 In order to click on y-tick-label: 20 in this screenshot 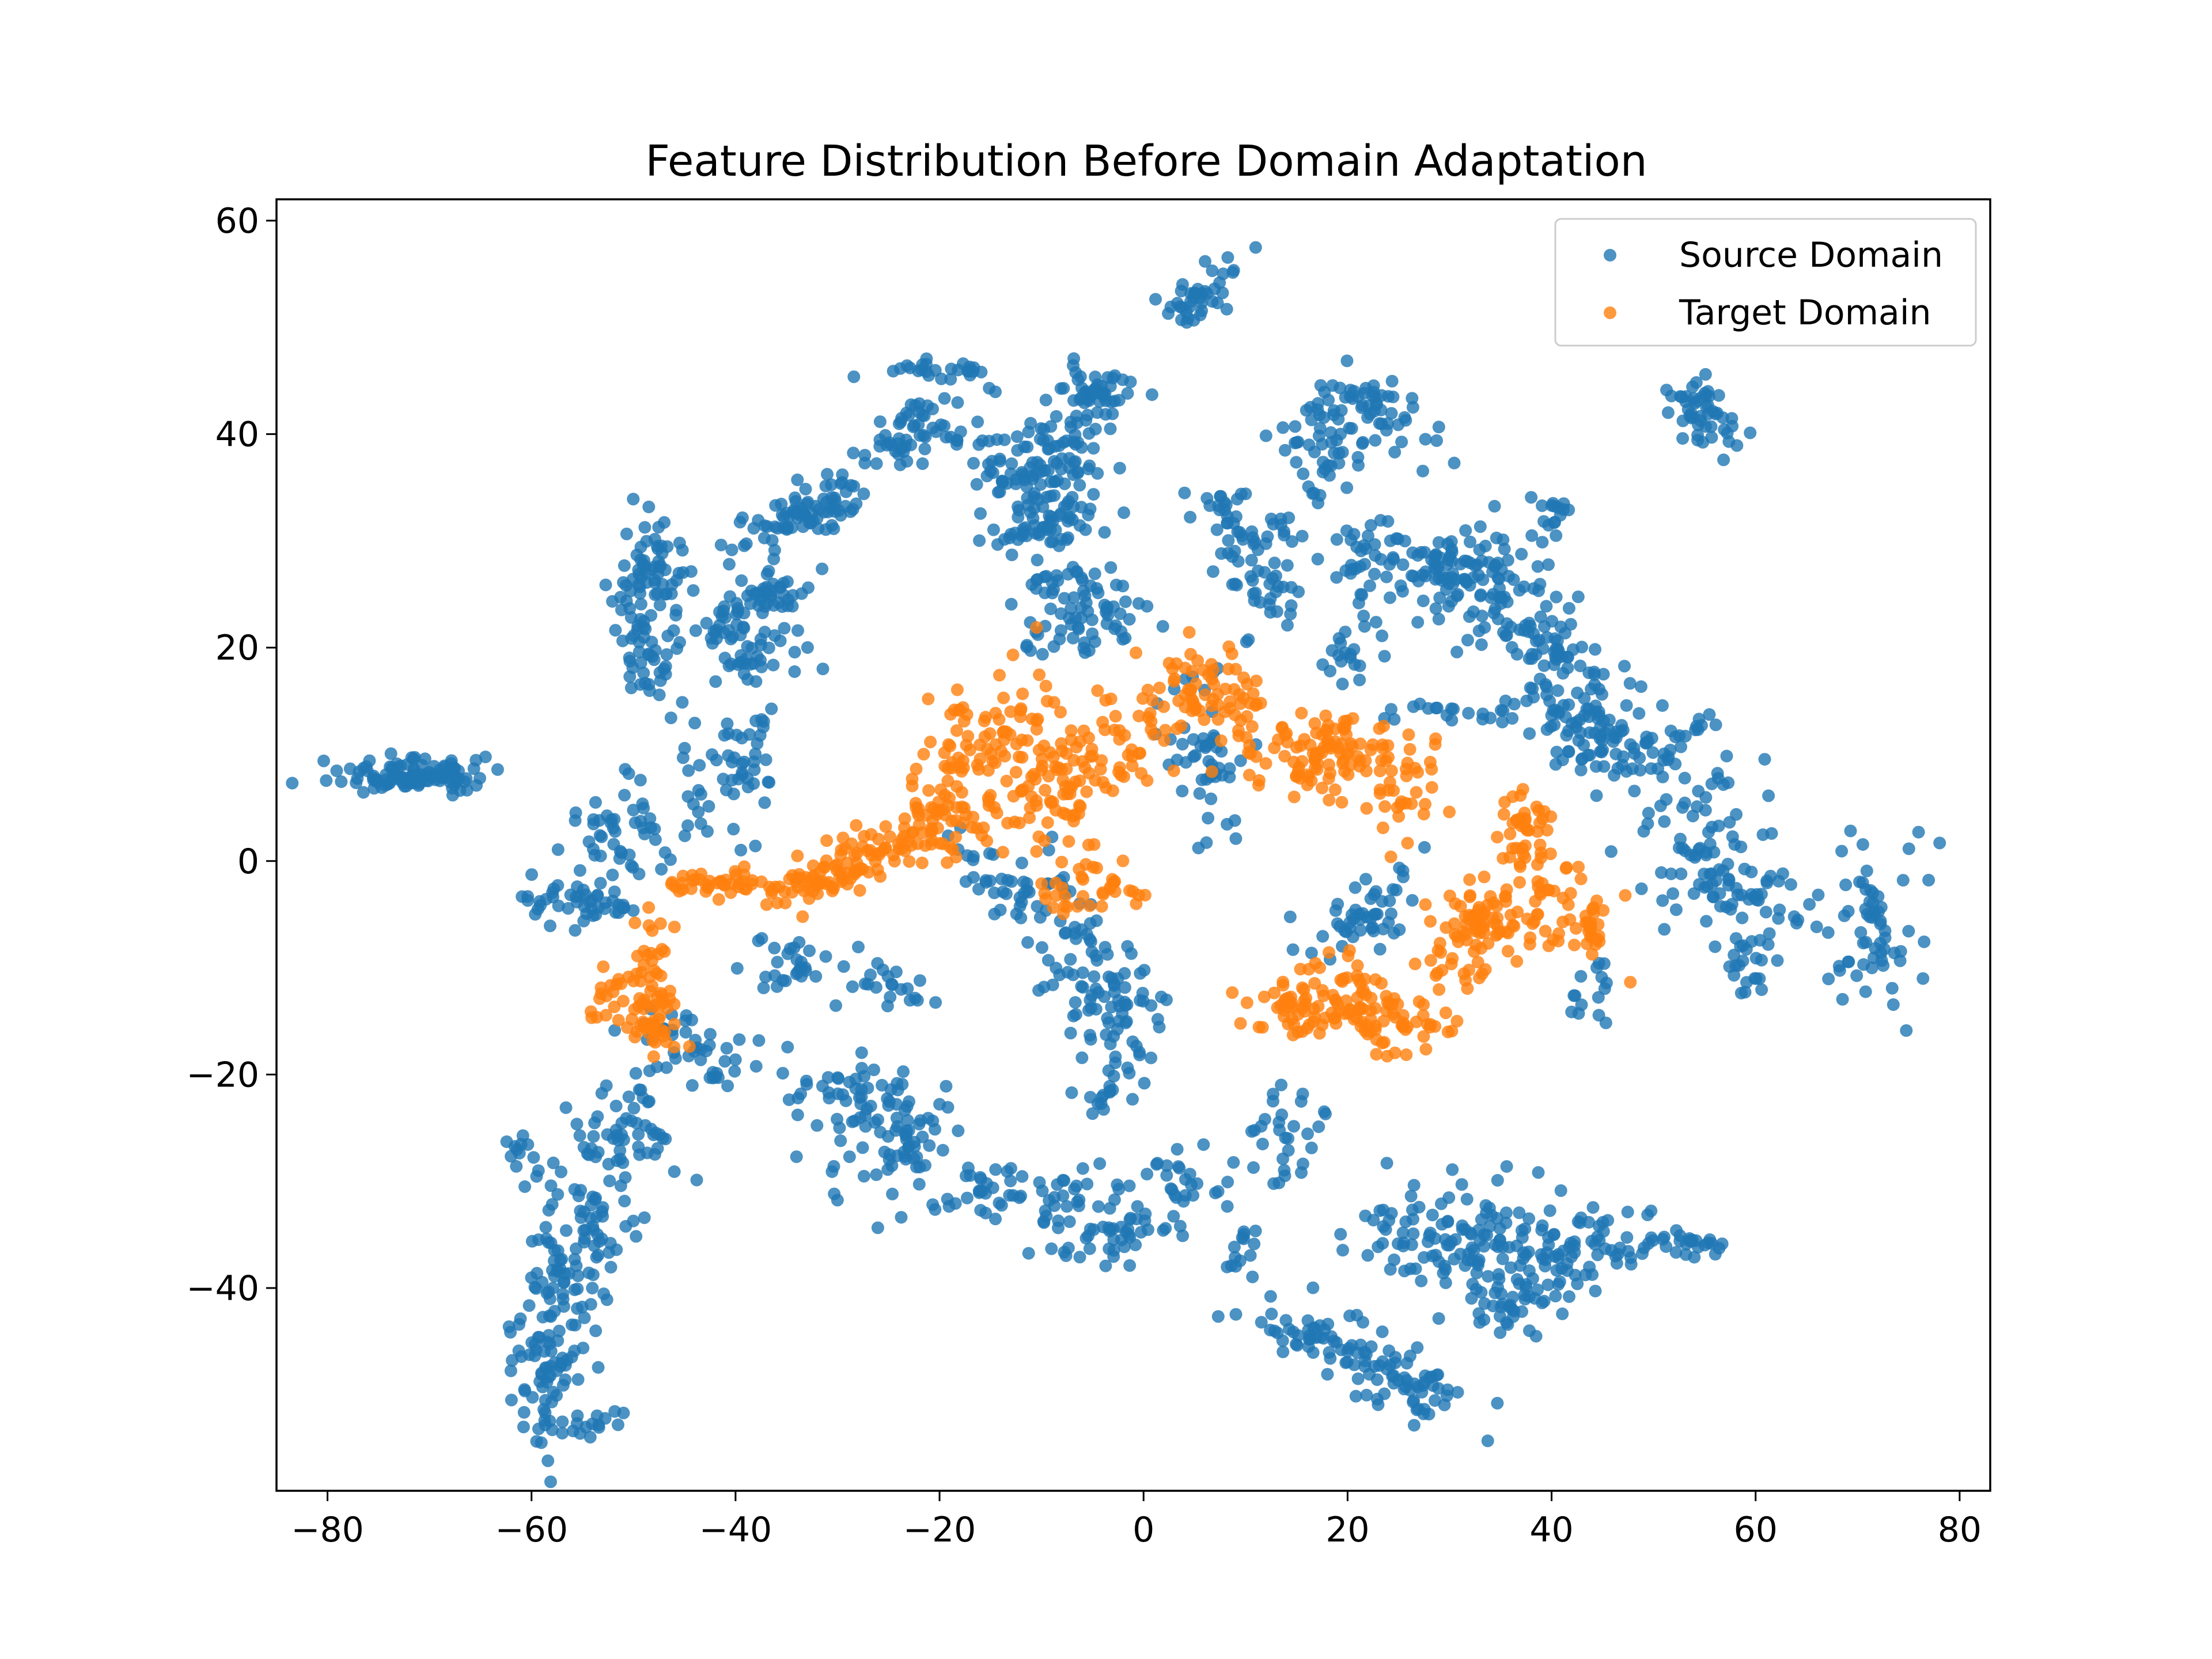, I will do `click(237, 648)`.